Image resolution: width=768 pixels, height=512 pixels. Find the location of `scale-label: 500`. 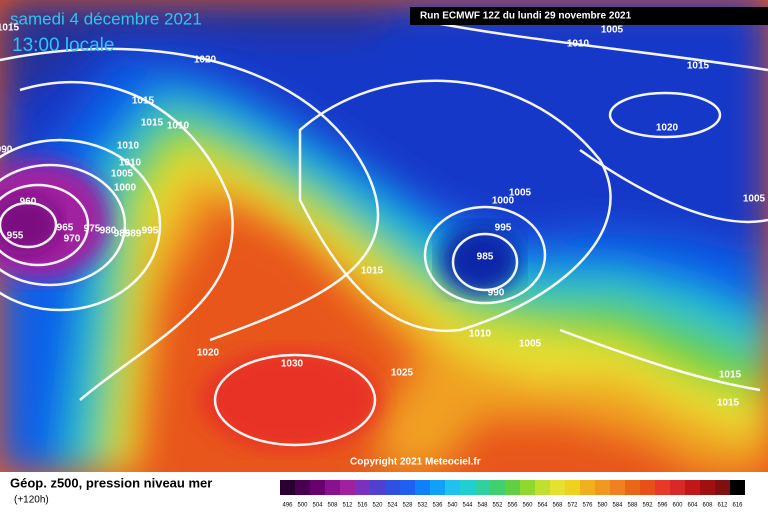

scale-label: 500 is located at coordinates (302, 506).